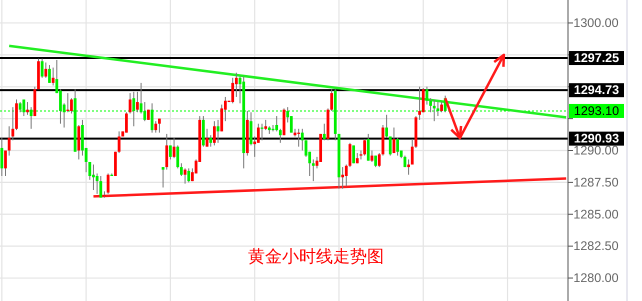 Image resolution: width=642 pixels, height=301 pixels. What do you see at coordinates (596, 182) in the screenshot?
I see `y-tick-label: 1287.50` at bounding box center [596, 182].